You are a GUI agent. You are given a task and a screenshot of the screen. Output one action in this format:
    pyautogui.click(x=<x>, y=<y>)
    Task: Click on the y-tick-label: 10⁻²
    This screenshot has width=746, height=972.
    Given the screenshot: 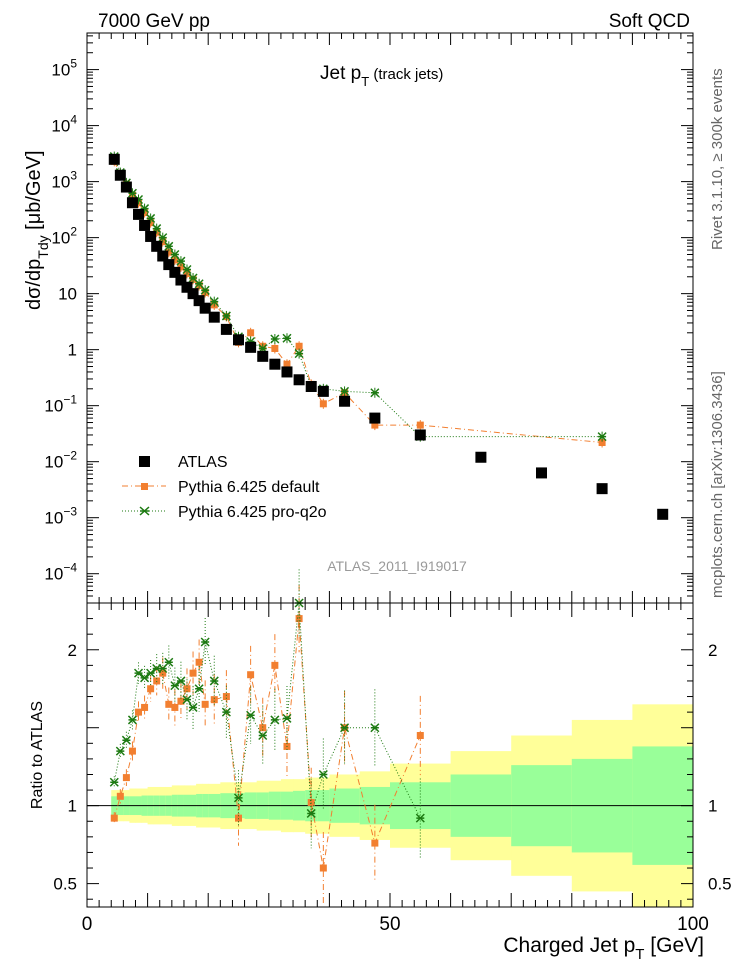 What is the action you would take?
    pyautogui.click(x=60, y=460)
    